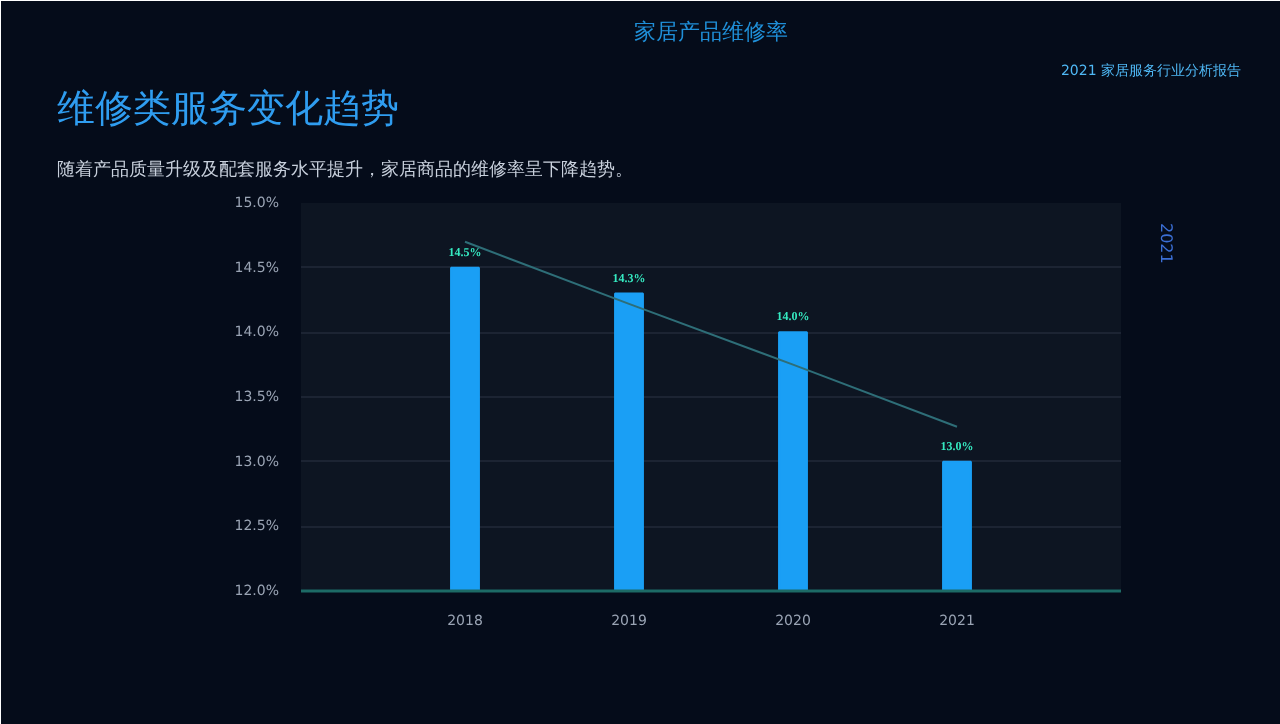 Image resolution: width=1280 pixels, height=724 pixels. I want to click on text: 2021, so click(1166, 243).